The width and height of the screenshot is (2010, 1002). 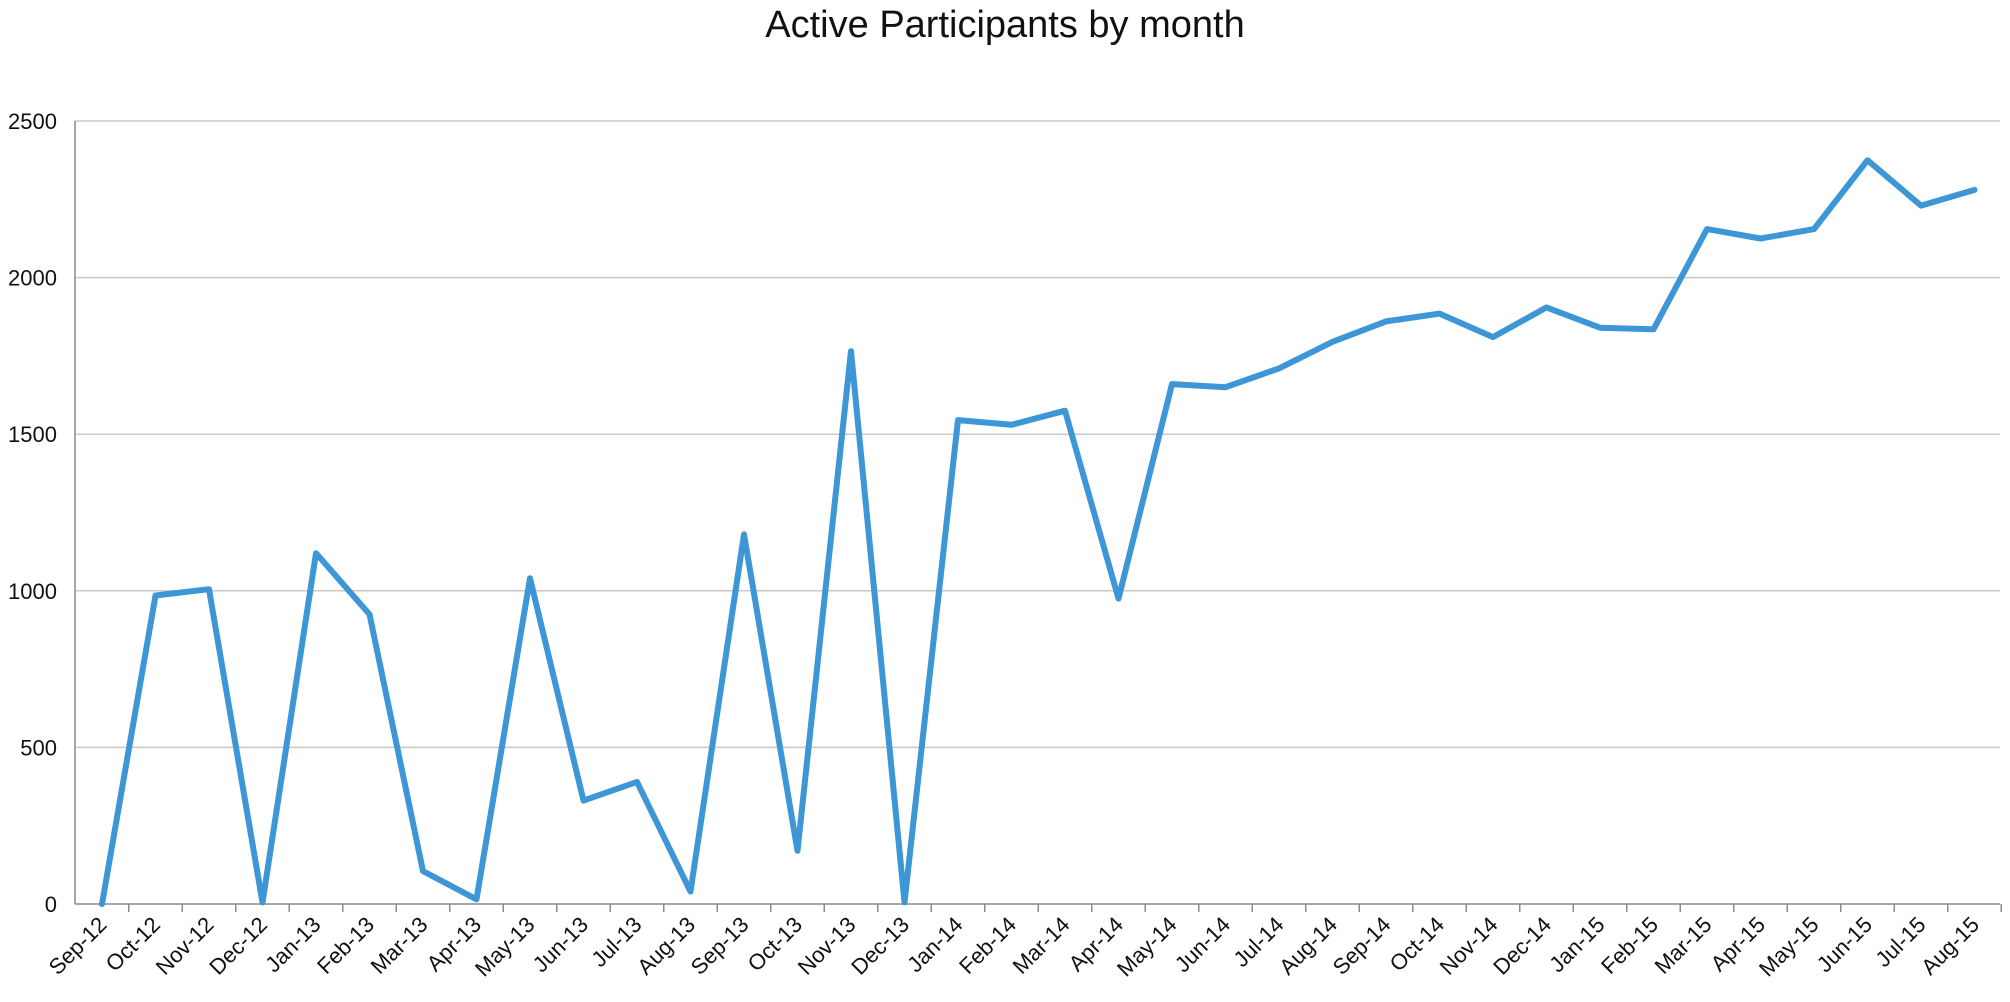 I want to click on x-tick-label: Nov-14, so click(x=1469, y=946).